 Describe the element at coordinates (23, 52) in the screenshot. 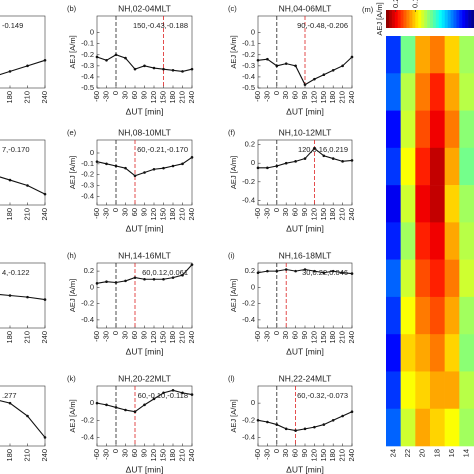

I see `plot-frame` at that location.